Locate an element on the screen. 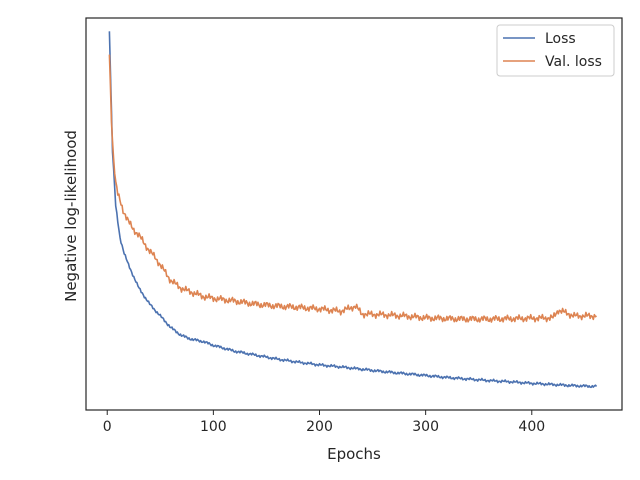 This screenshot has height=480, width=640. x-axis-label: Epochs is located at coordinates (354, 454).